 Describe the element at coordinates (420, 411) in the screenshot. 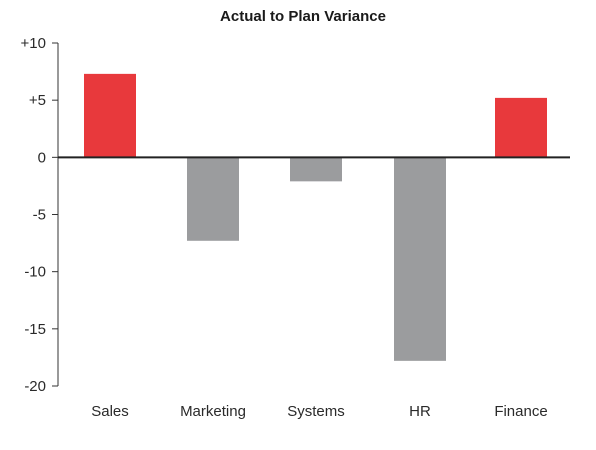

I see `category-label-hr: HR` at that location.